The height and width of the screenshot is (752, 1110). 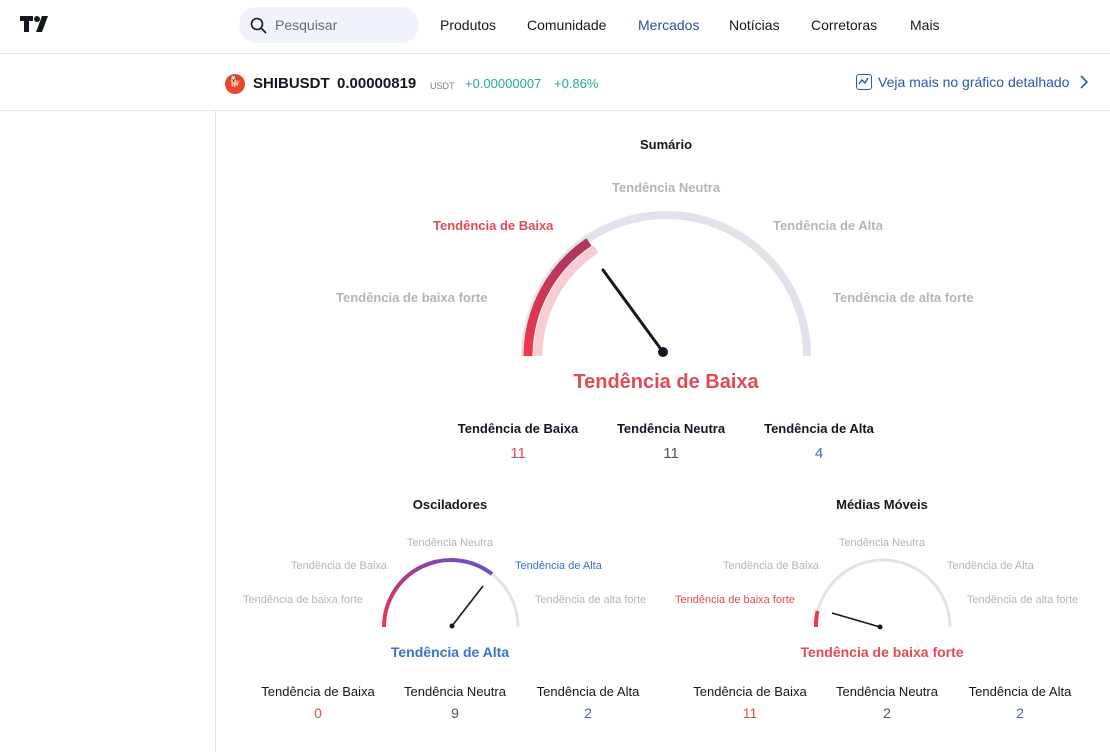 What do you see at coordinates (468, 25) in the screenshot?
I see `nav-produtos: Produtos` at bounding box center [468, 25].